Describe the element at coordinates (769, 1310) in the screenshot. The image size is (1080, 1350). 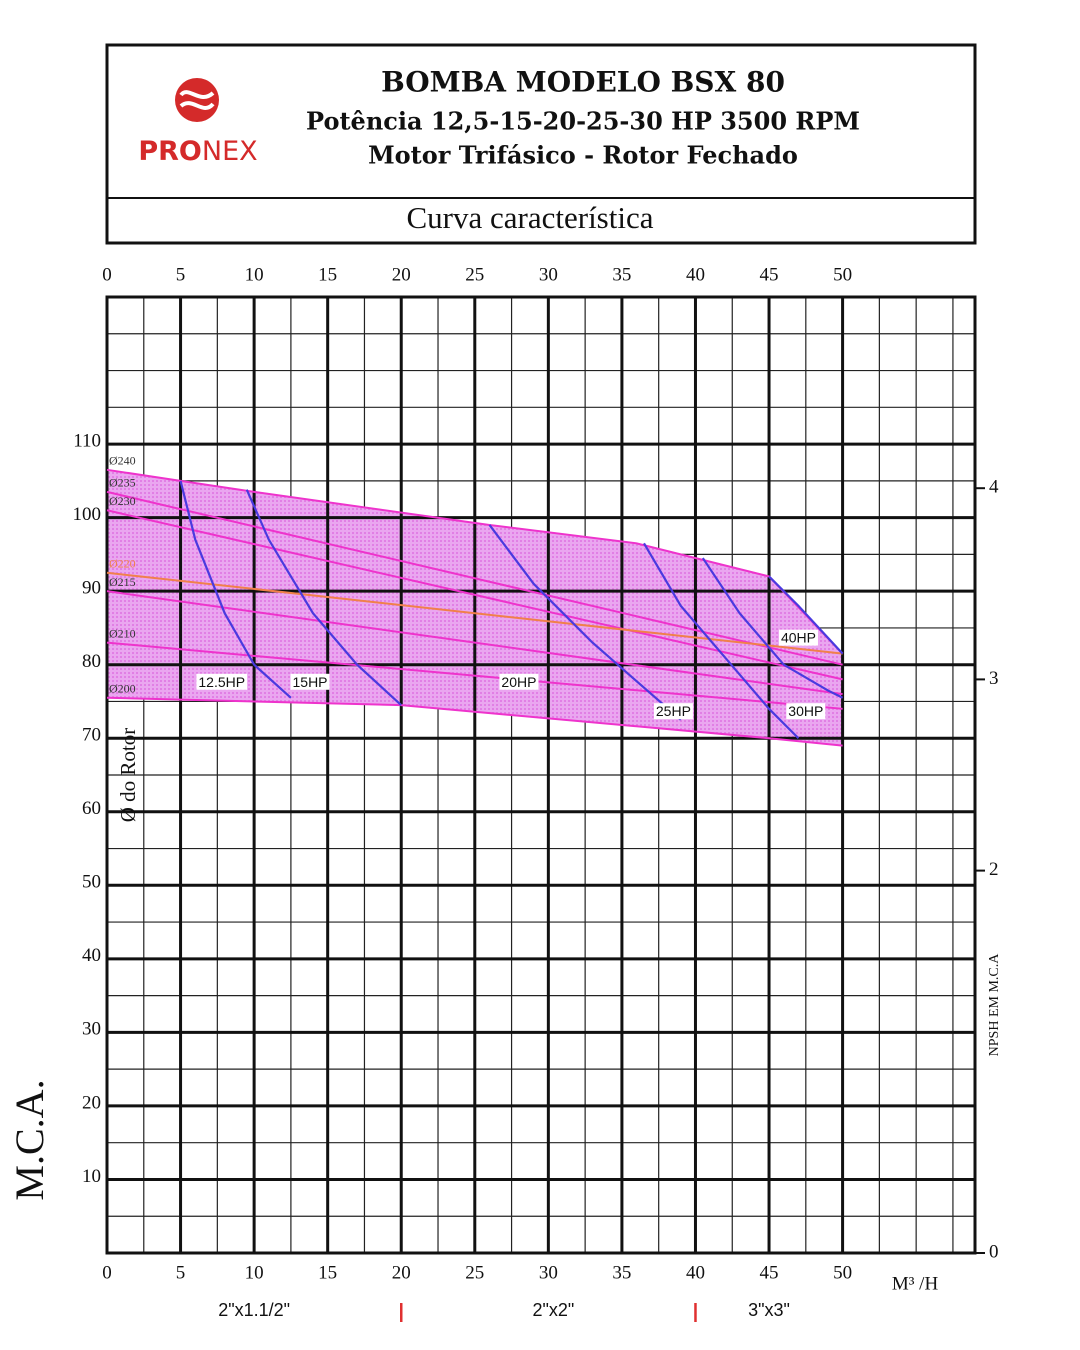
I see `pipe-size-label: 3"x3"` at that location.